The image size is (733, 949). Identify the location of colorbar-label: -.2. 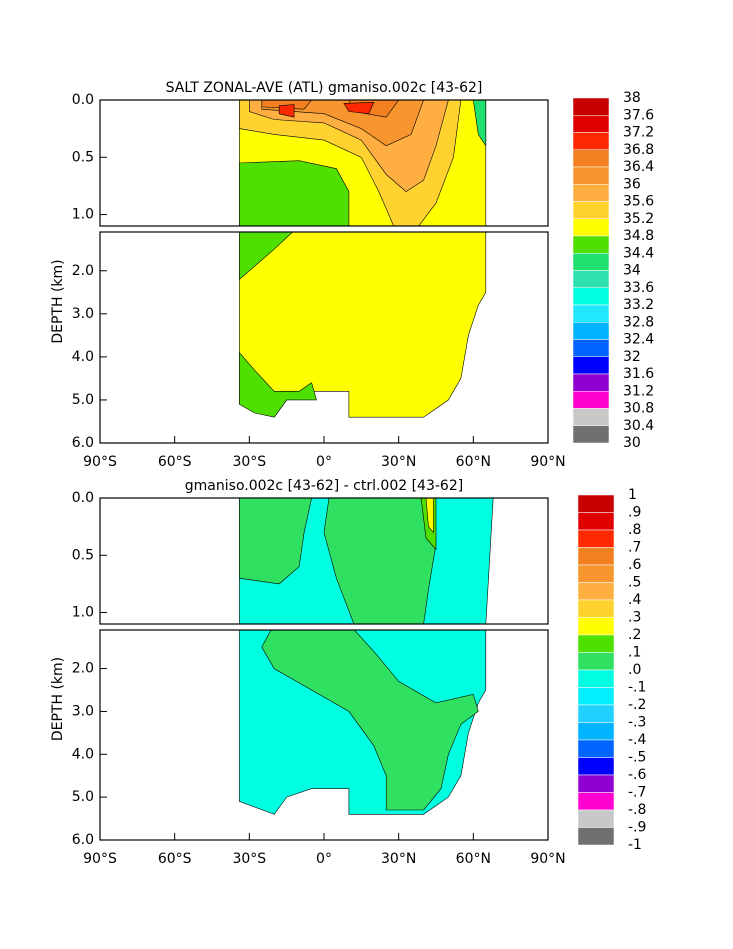
(637, 705).